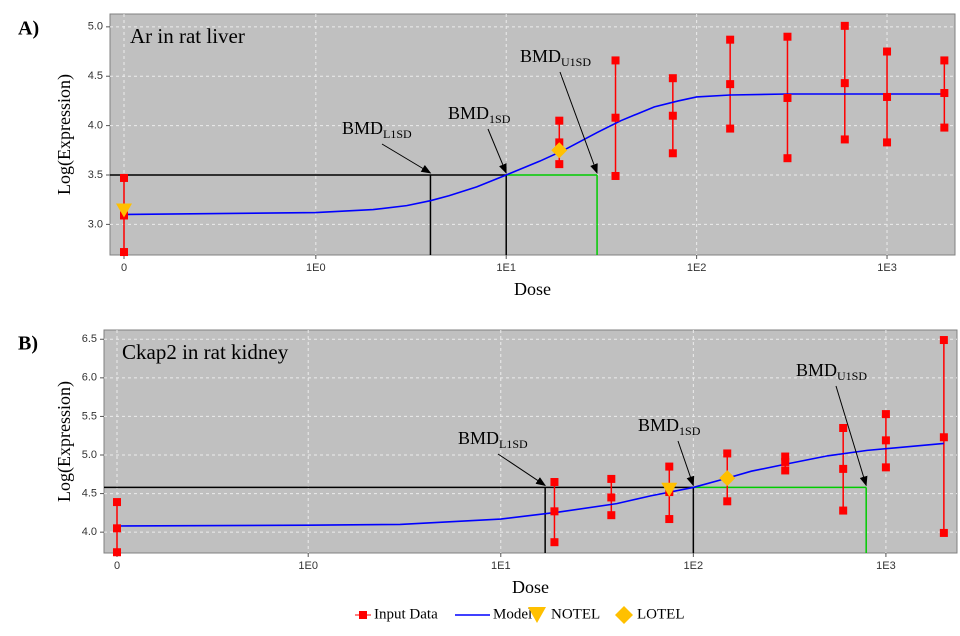 The image size is (960, 636). Describe the element at coordinates (89, 416) in the screenshot. I see `y-tick-label: 5.5` at that location.